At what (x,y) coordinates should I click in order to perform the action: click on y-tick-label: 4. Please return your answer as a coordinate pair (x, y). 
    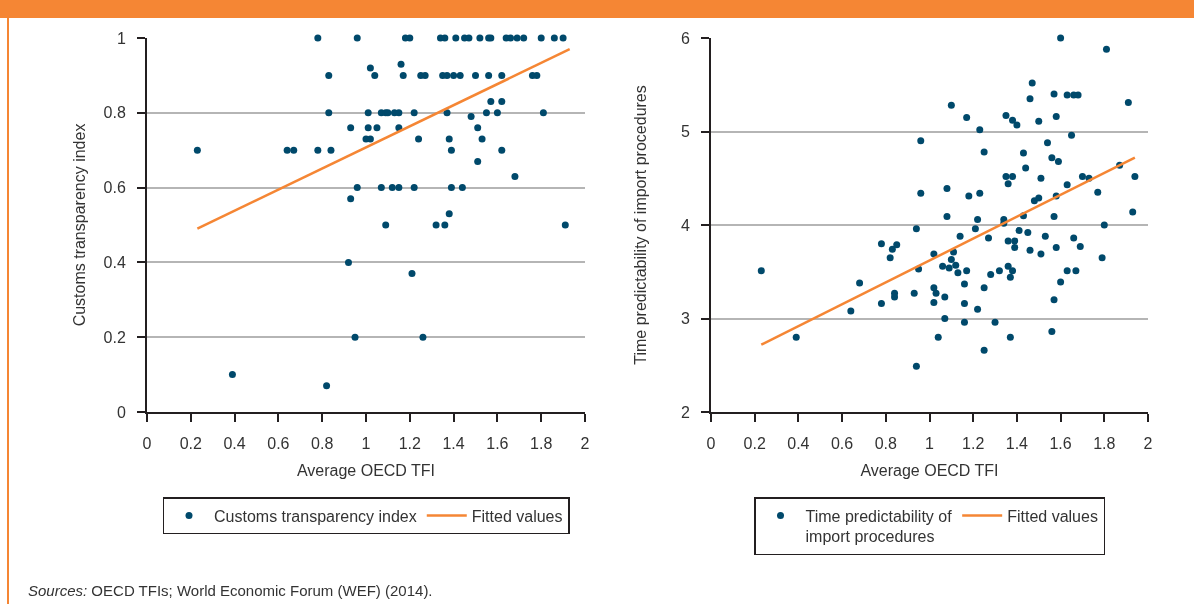
    Looking at the image, I should click on (685, 225).